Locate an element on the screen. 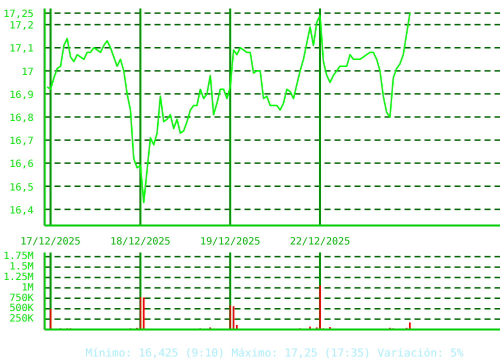  y-tick-label: 16,6 is located at coordinates (21, 164).